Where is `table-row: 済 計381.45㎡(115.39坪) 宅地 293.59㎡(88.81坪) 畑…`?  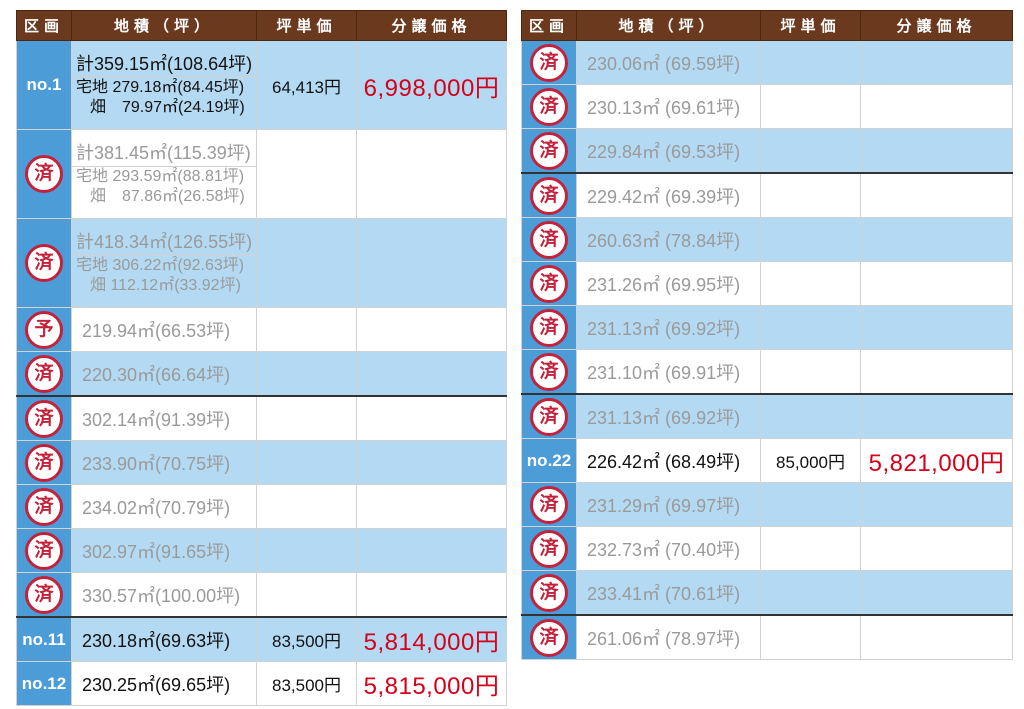 table-row: 済 計381.45㎡(115.39坪) 宅地 293.59㎡(88.81坪) 畑… is located at coordinates (261, 174).